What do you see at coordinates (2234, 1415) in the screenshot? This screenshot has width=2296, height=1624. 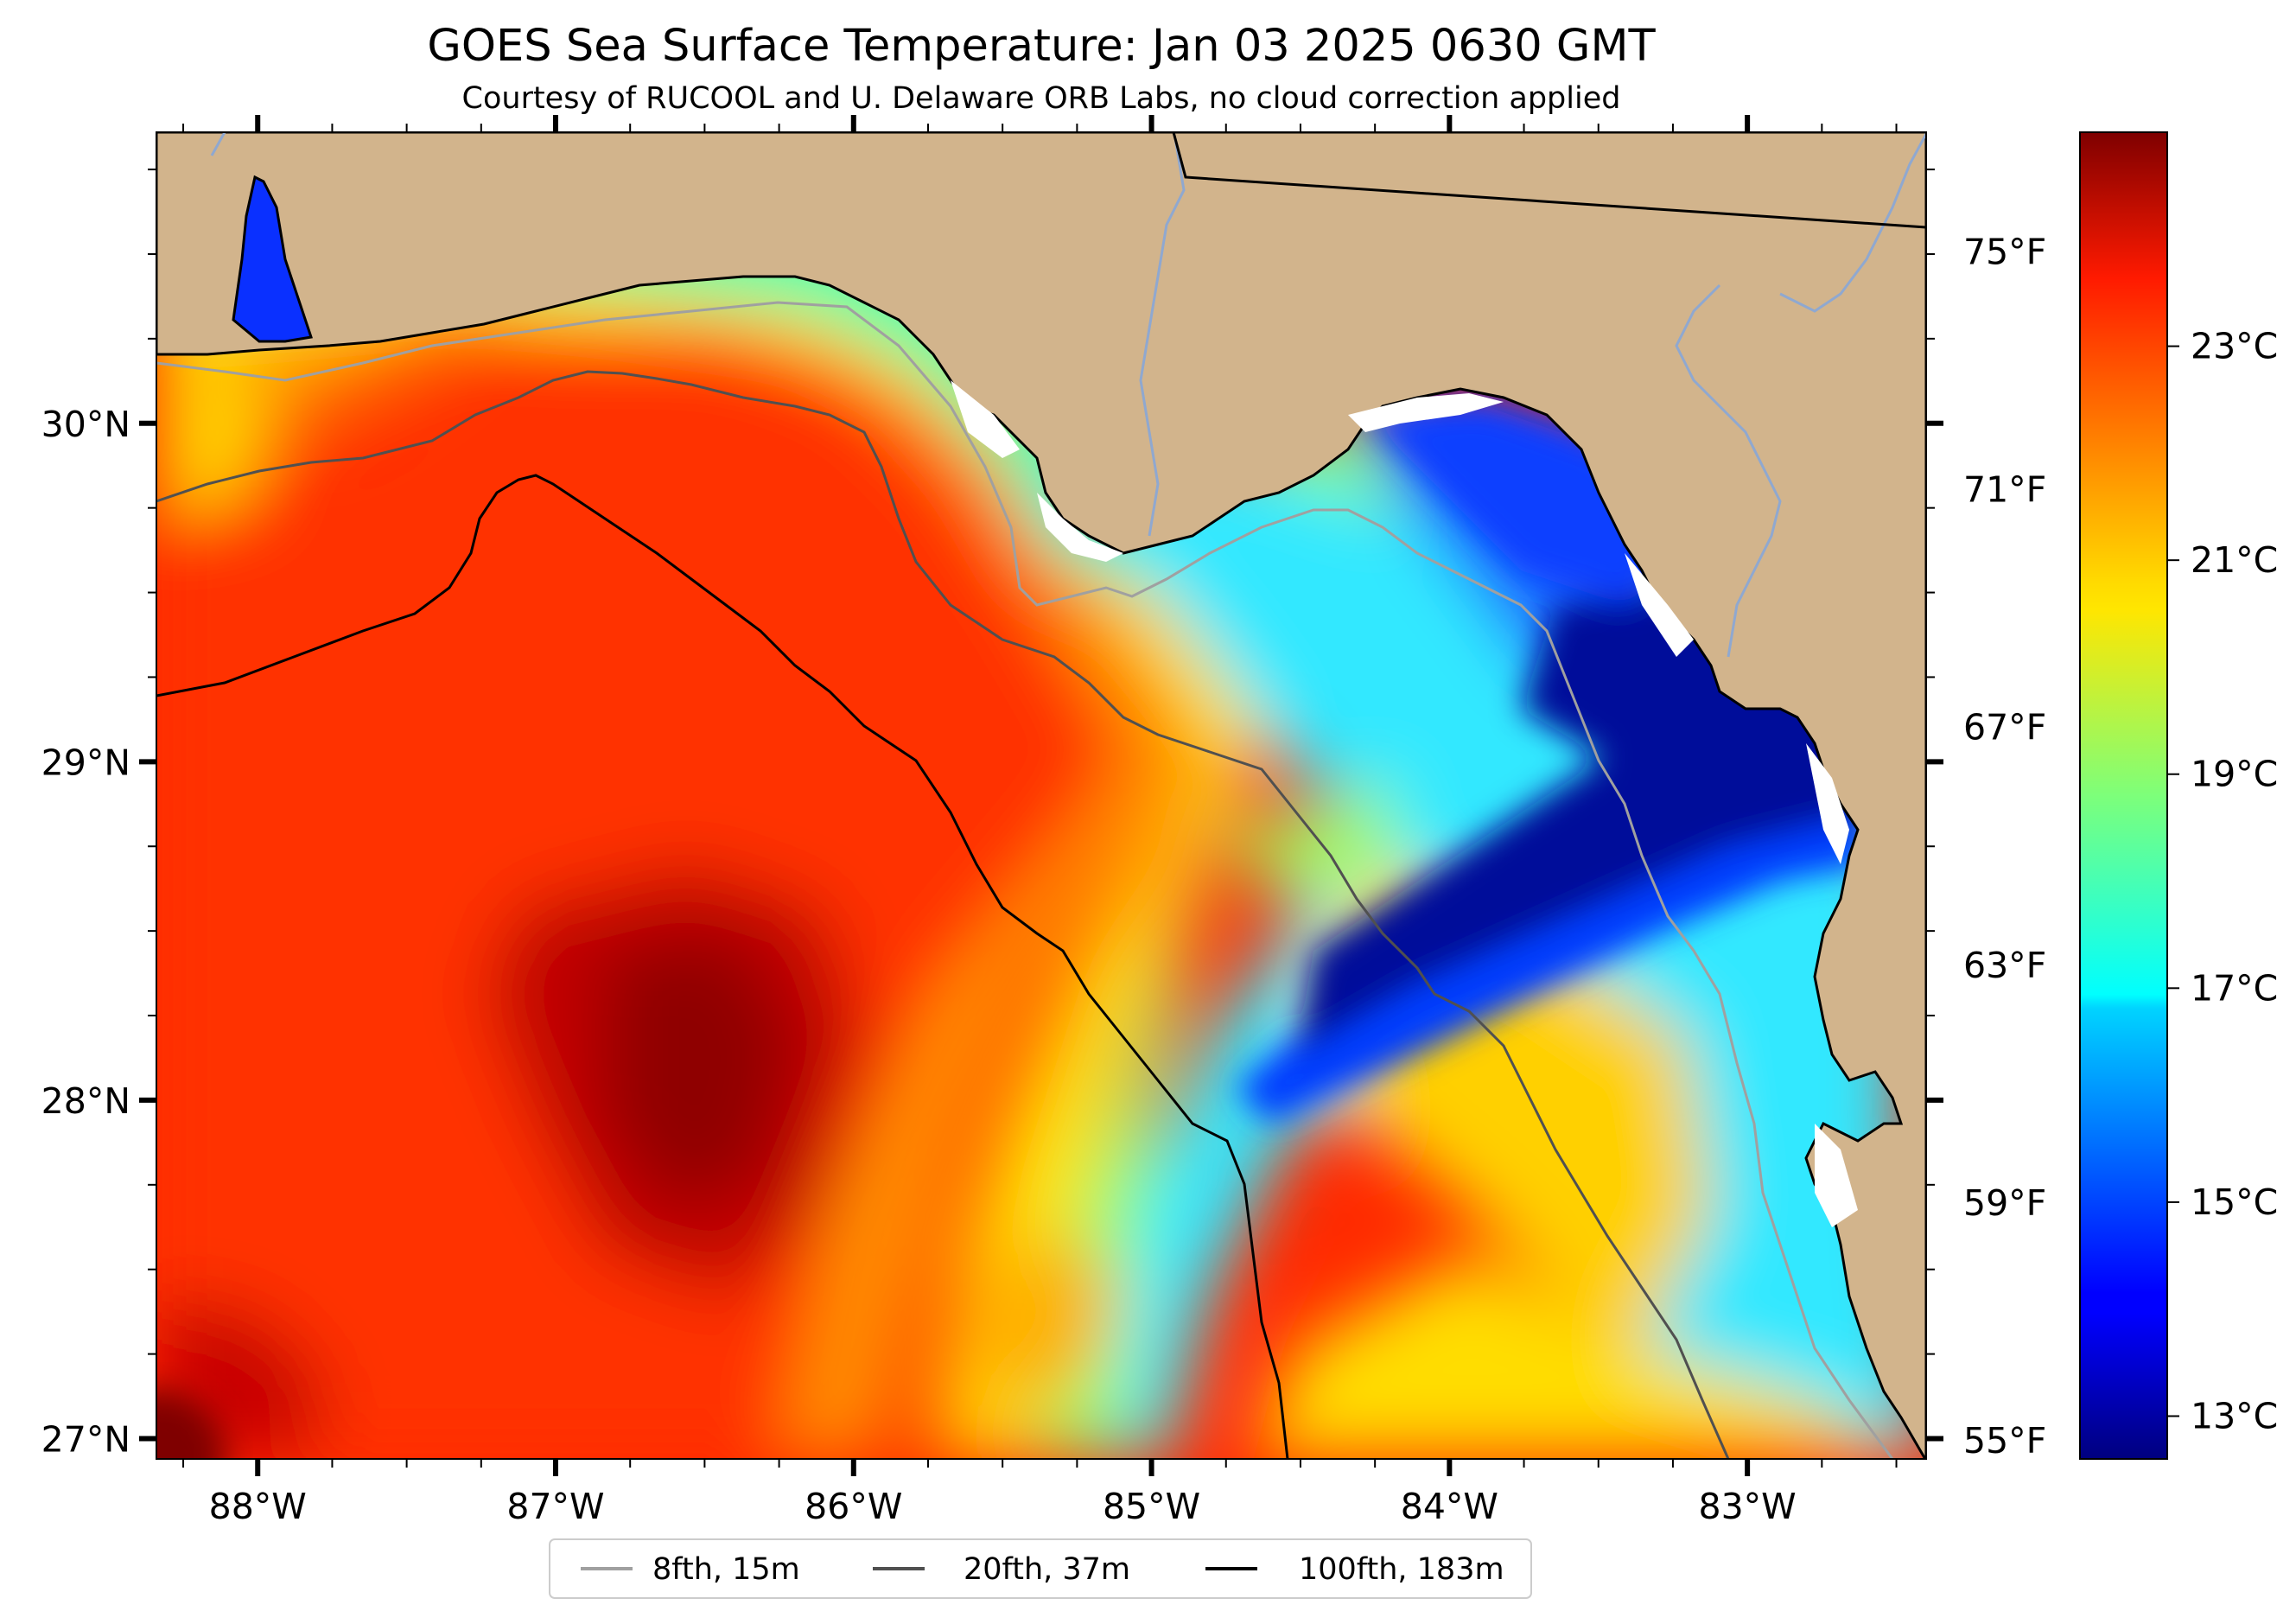 I see `colorbar-tick-label: 13°C` at bounding box center [2234, 1415].